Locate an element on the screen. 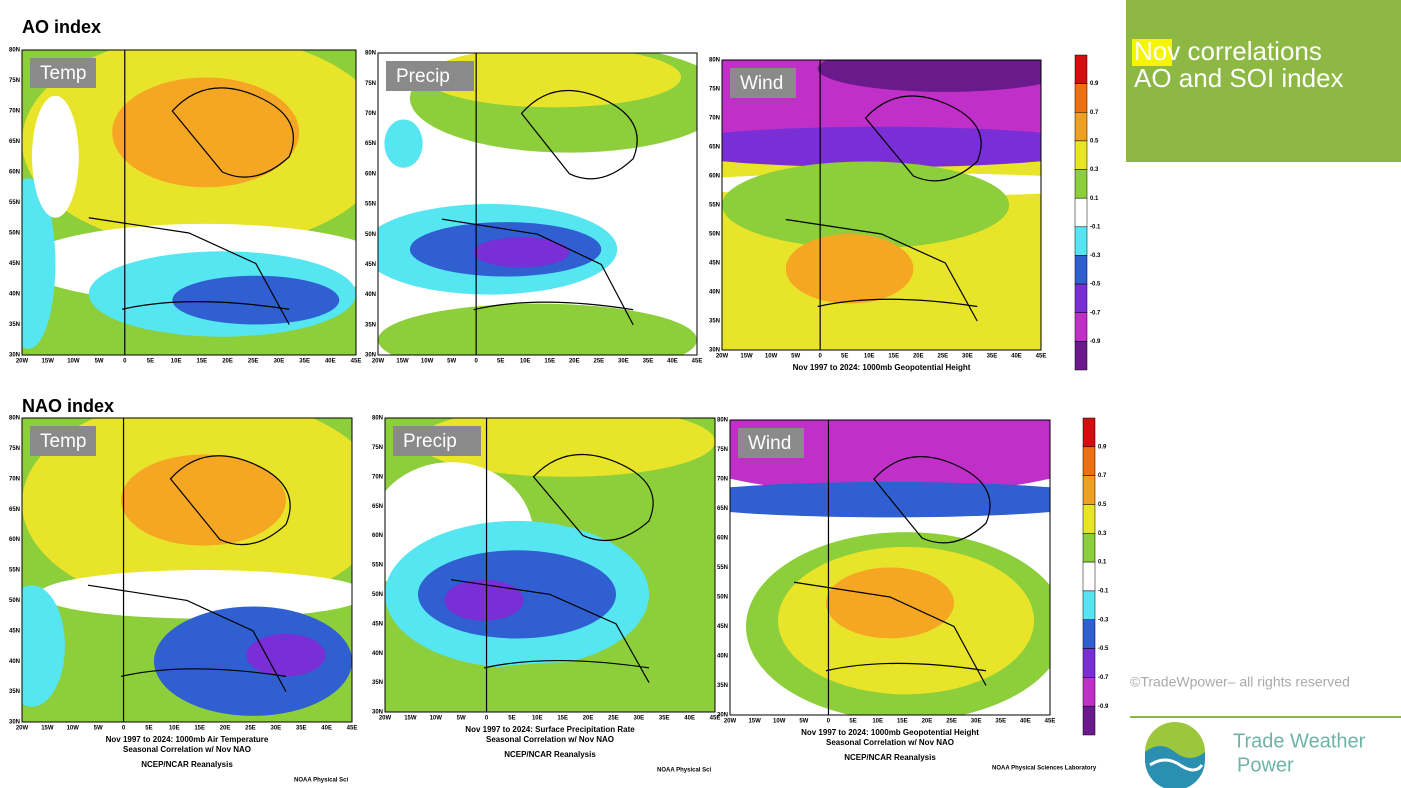  panel-label: Precip is located at coordinates (430, 441).